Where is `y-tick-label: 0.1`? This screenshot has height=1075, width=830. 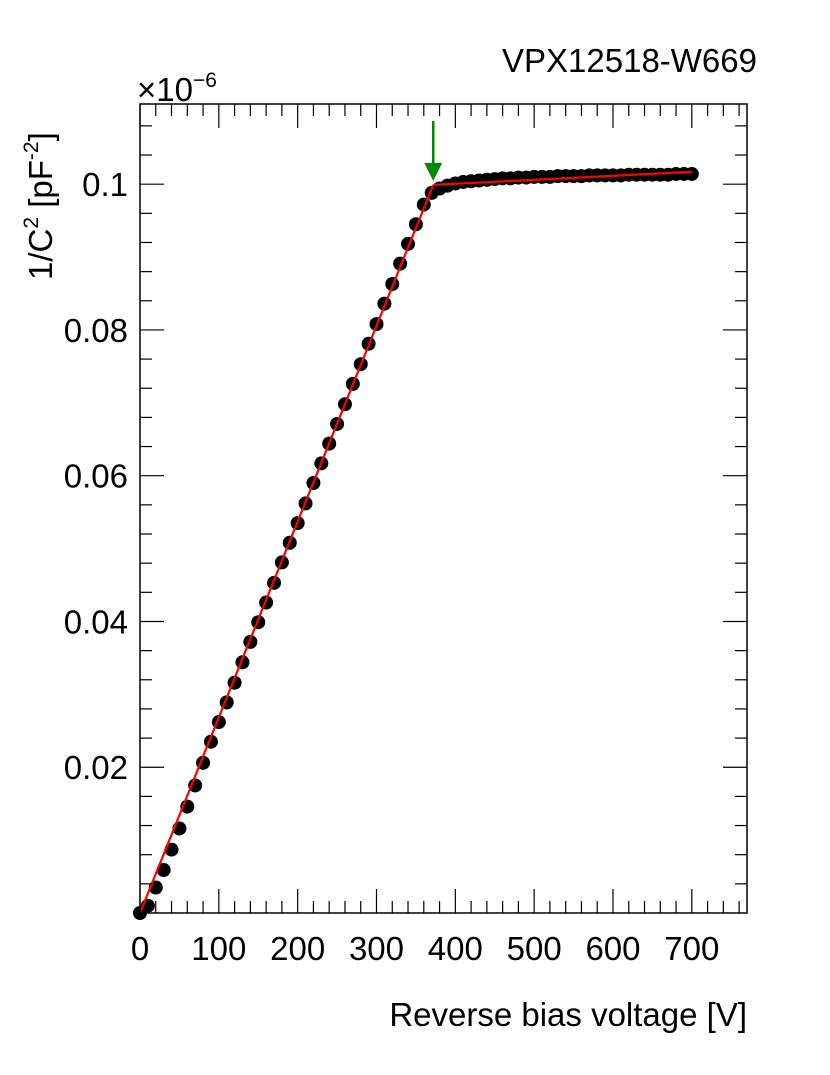 y-tick-label: 0.1 is located at coordinates (105, 184).